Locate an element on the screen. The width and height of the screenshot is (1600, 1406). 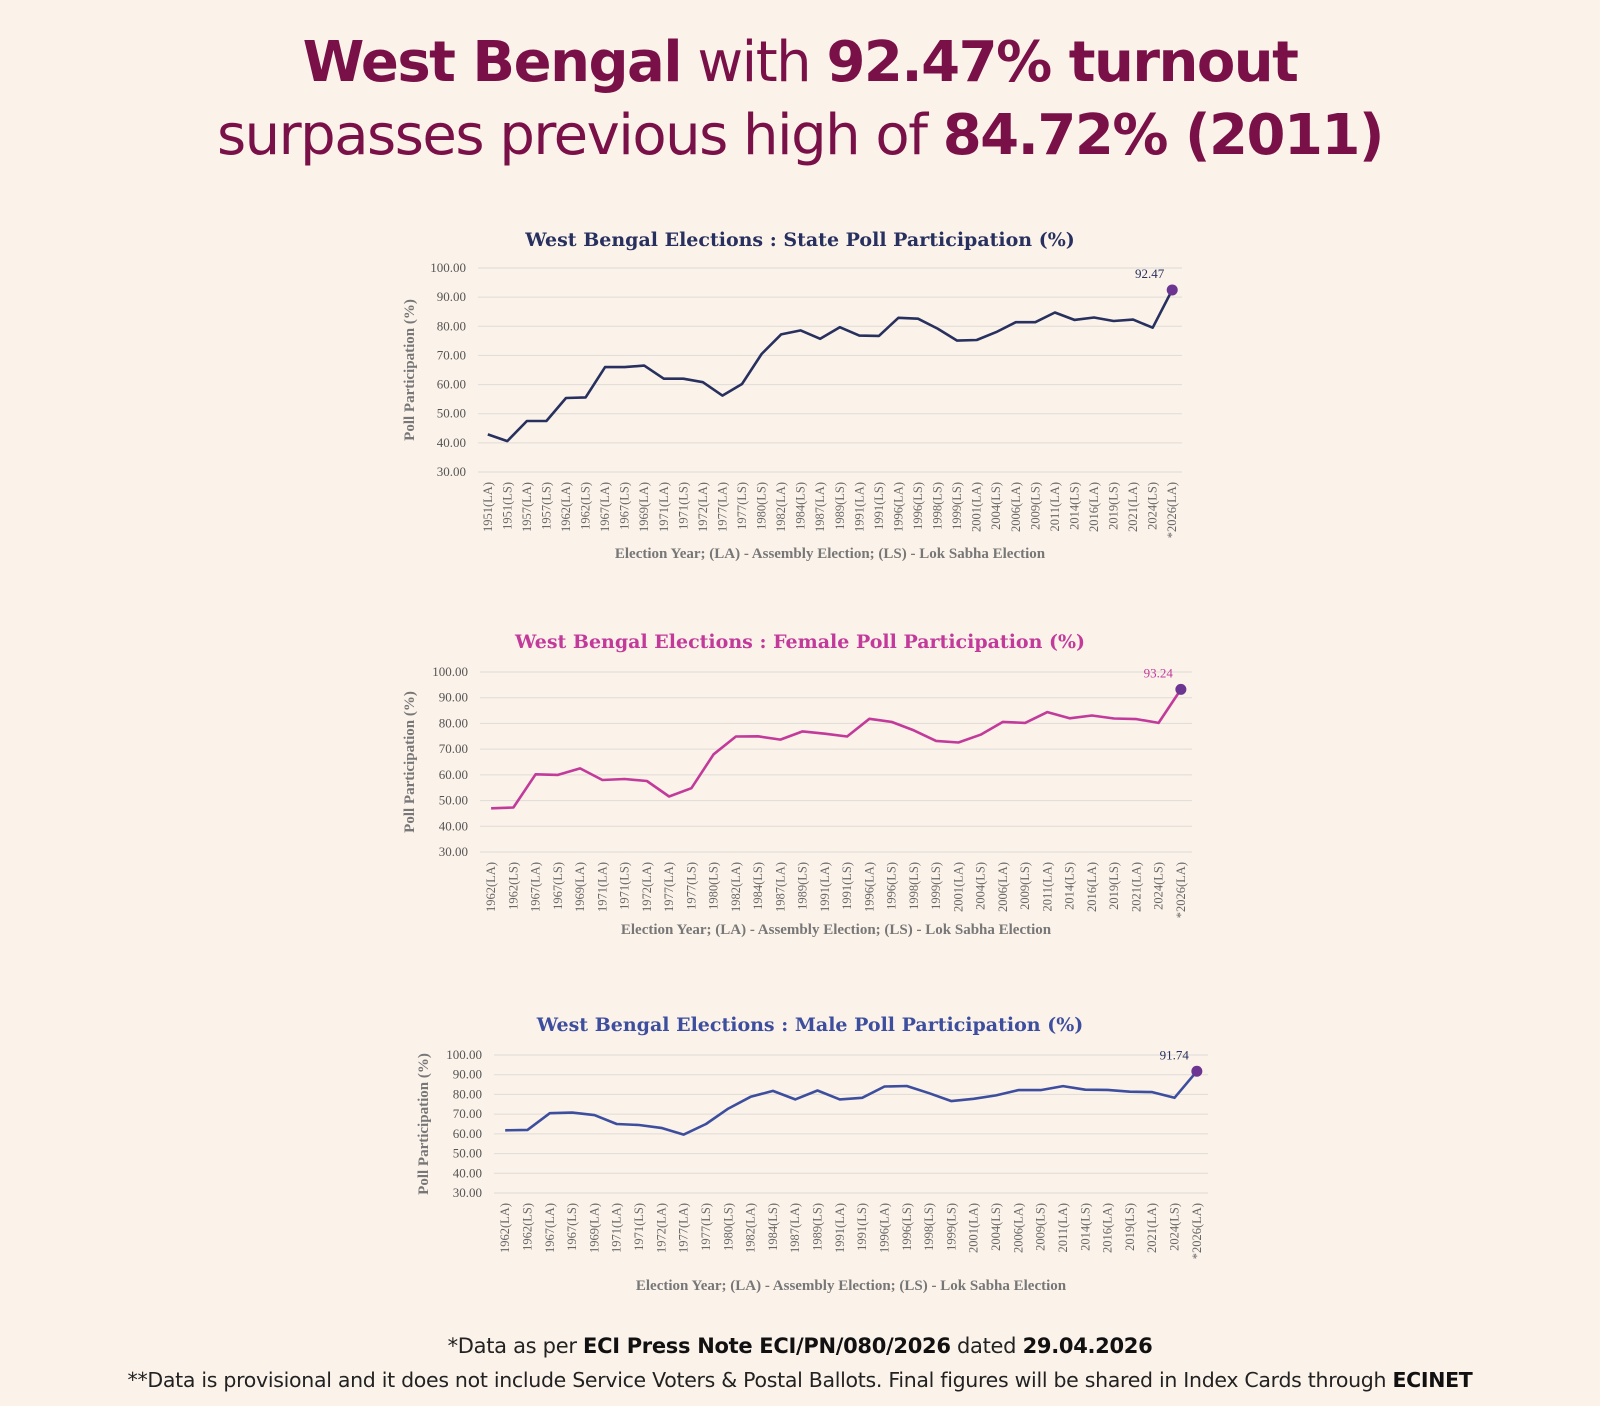
x-tick-label: 2016(LA) is located at coordinates (1108, 1228).